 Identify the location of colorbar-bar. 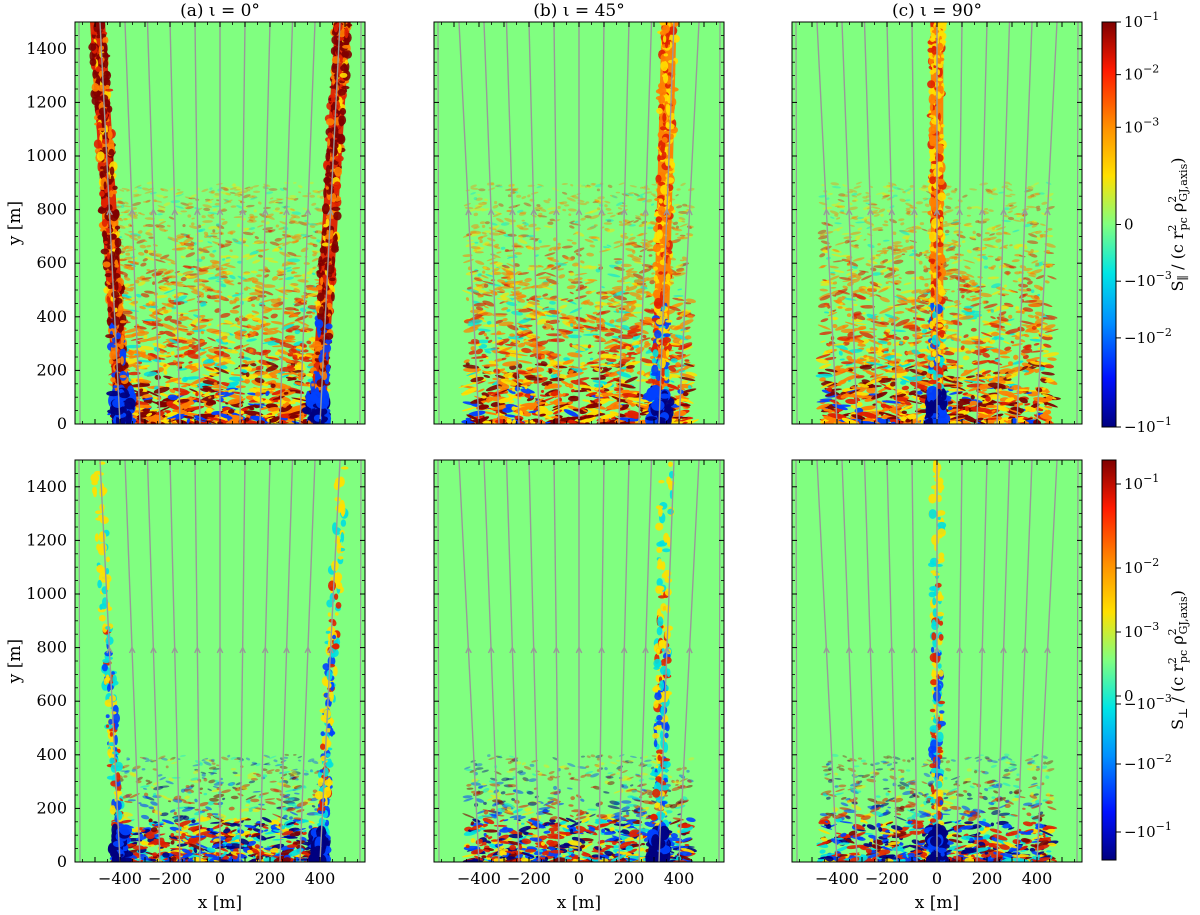
(1109, 224).